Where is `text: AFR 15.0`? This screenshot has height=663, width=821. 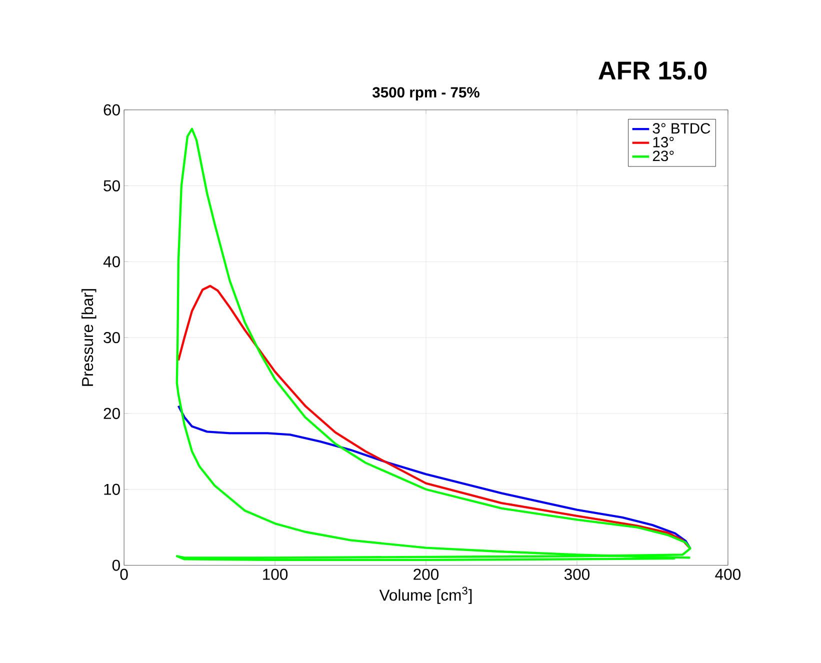
text: AFR 15.0 is located at coordinates (652, 70).